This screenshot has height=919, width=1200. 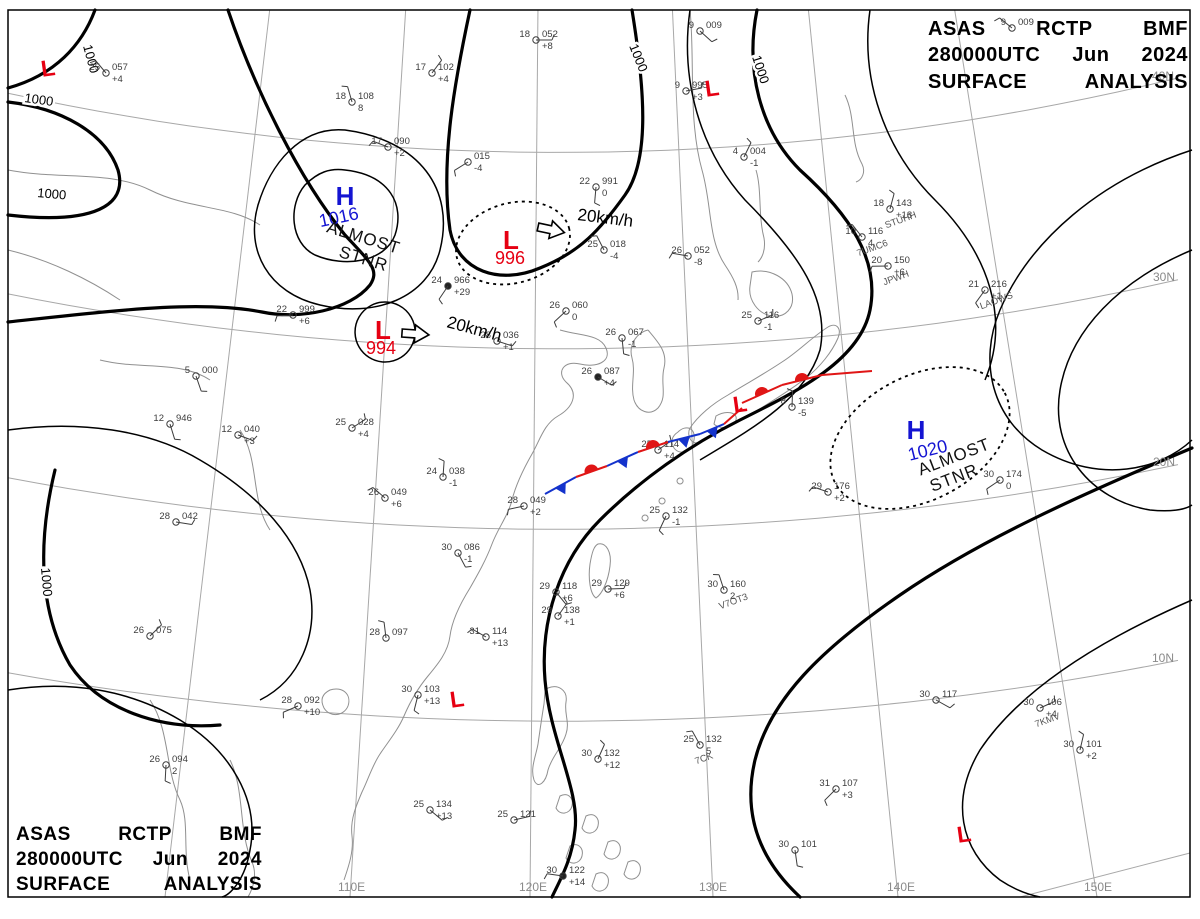 I want to click on meridian-line, so click(x=692, y=453).